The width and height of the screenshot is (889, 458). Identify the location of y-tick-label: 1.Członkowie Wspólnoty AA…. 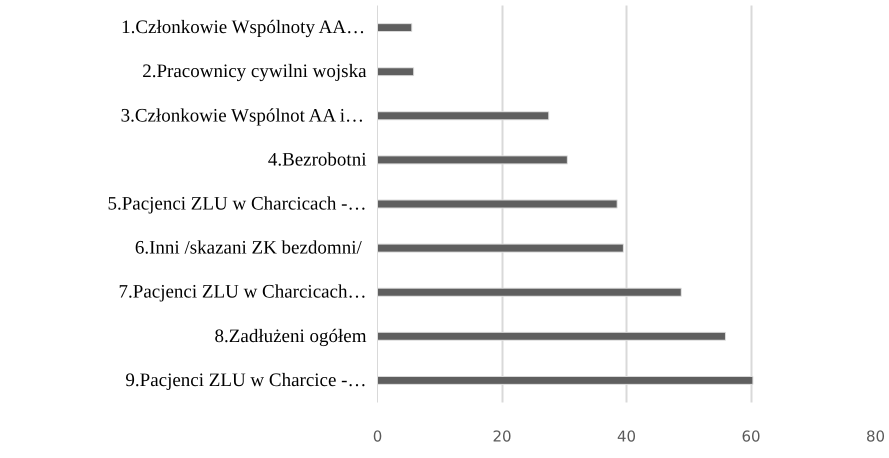
(243, 27).